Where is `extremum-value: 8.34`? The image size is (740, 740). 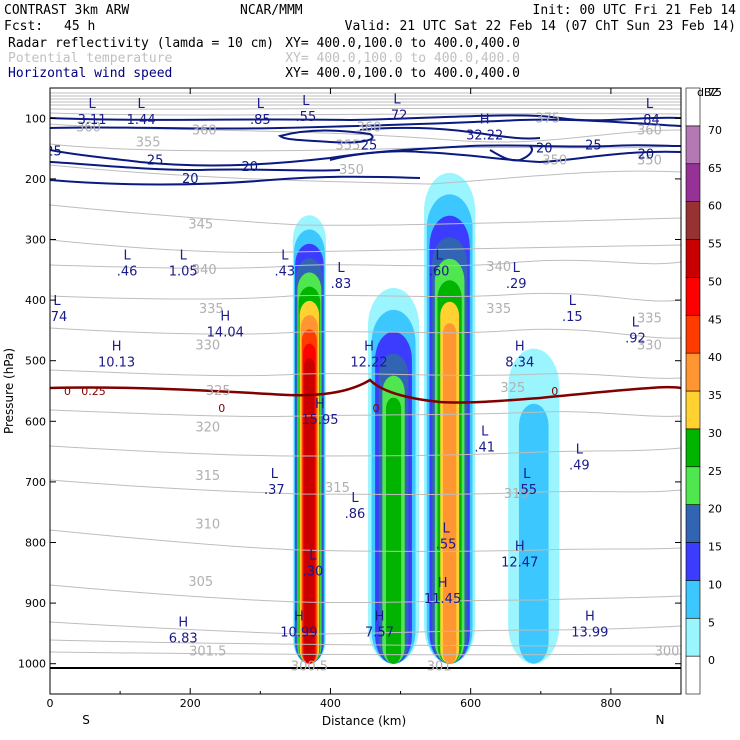 extremum-value: 8.34 is located at coordinates (519, 363).